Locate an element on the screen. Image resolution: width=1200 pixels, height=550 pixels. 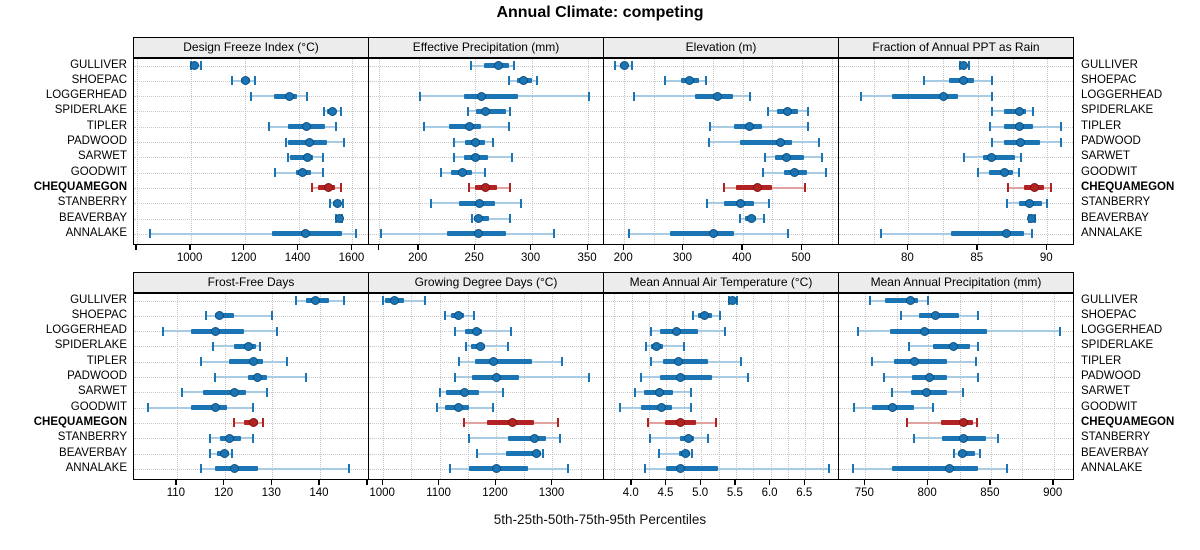
whisker-cap-high-shoepac-design-freeze-index-c is located at coordinates (254, 81).